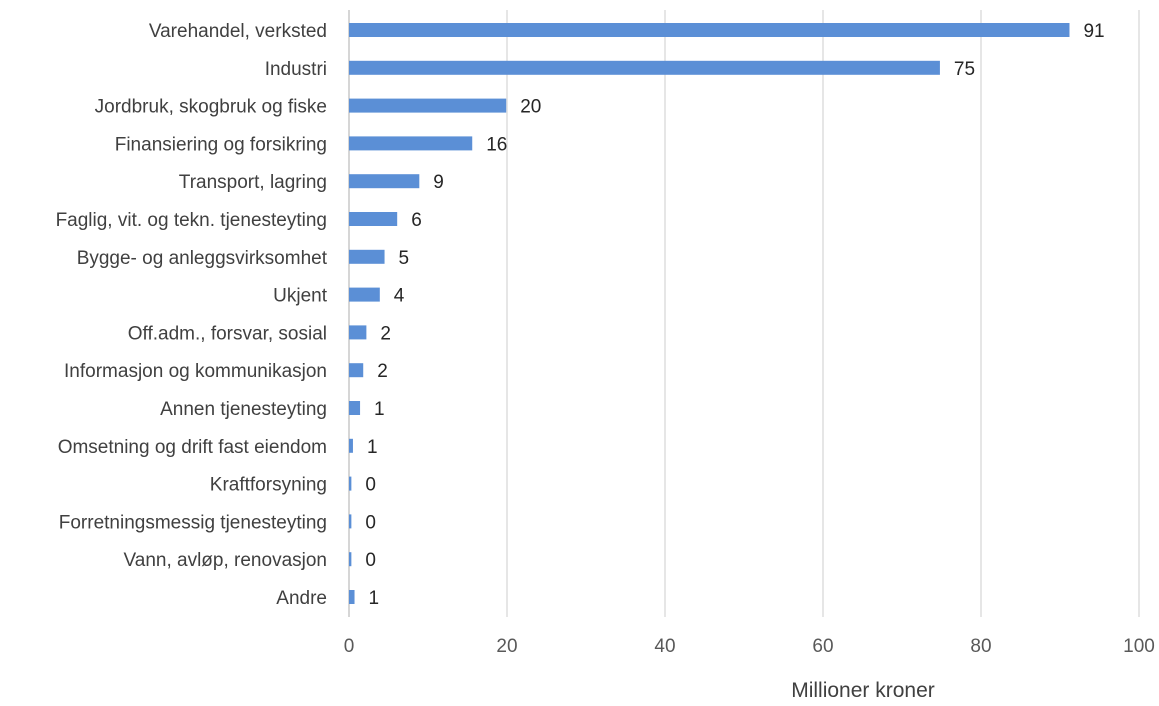 The height and width of the screenshot is (706, 1159). Describe the element at coordinates (822, 646) in the screenshot. I see `x-tick-label: 60` at that location.